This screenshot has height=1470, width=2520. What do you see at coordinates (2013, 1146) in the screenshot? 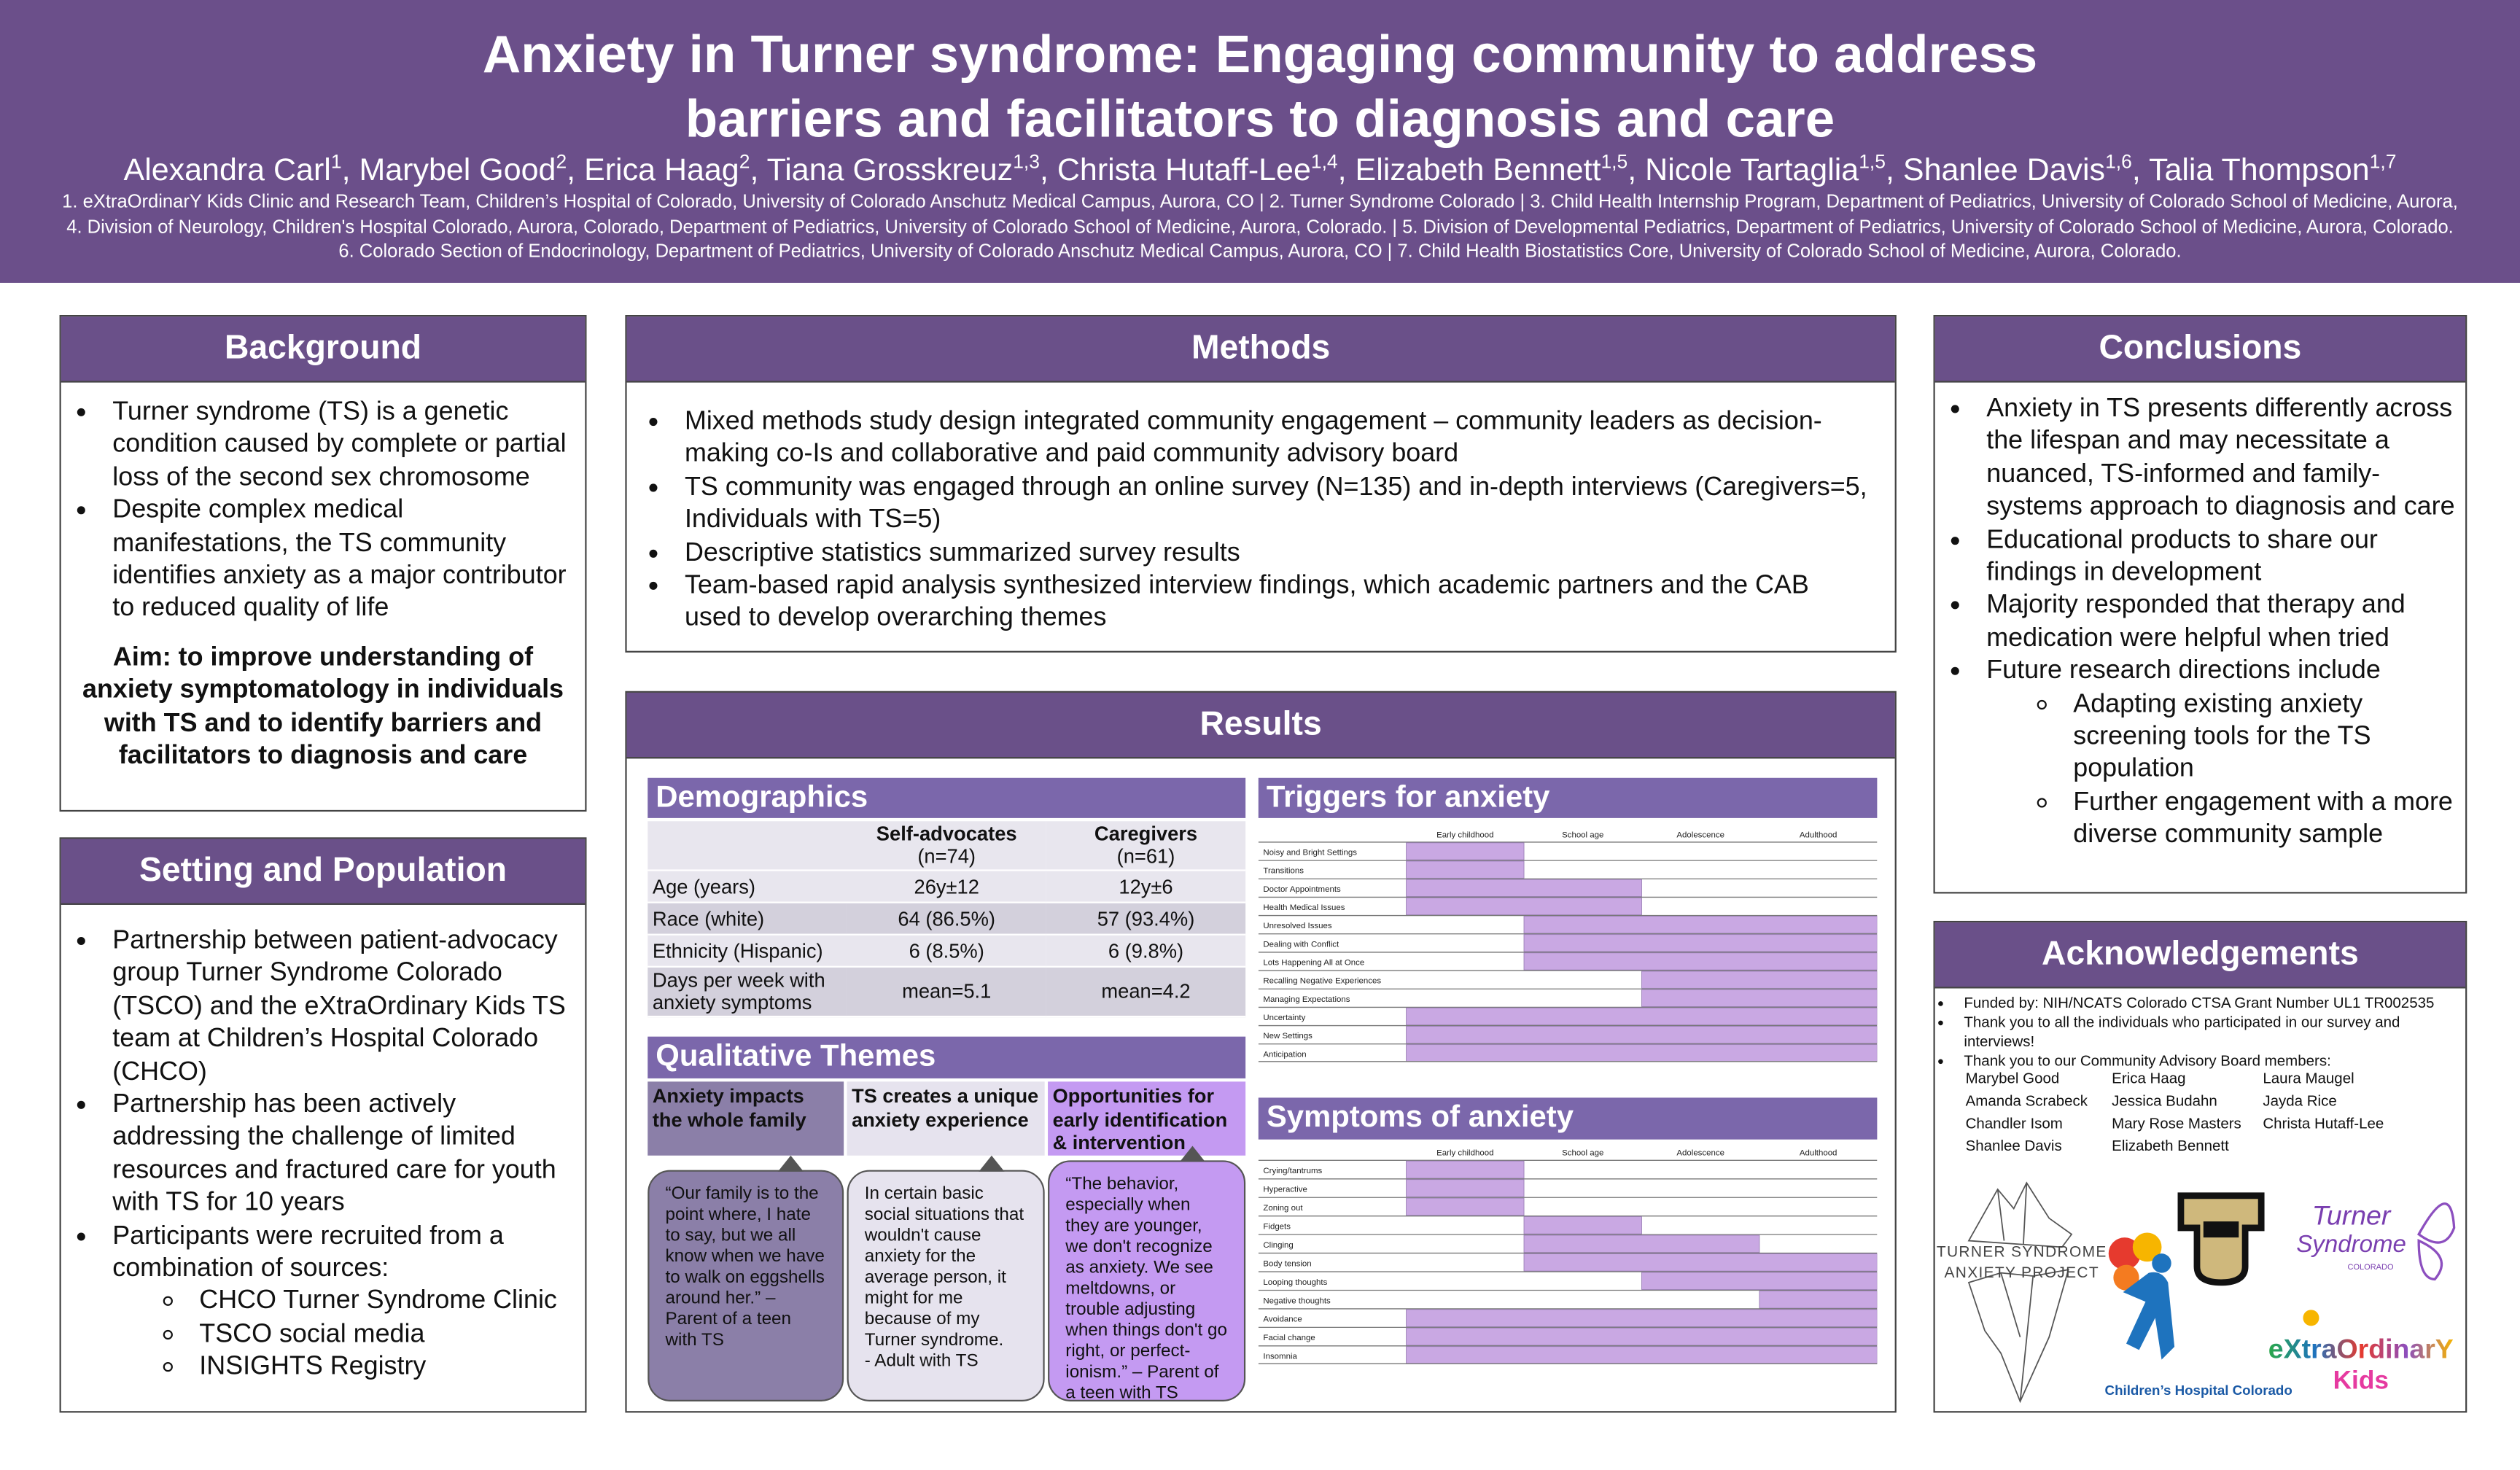
I see `member-name: Shanlee Davis` at bounding box center [2013, 1146].